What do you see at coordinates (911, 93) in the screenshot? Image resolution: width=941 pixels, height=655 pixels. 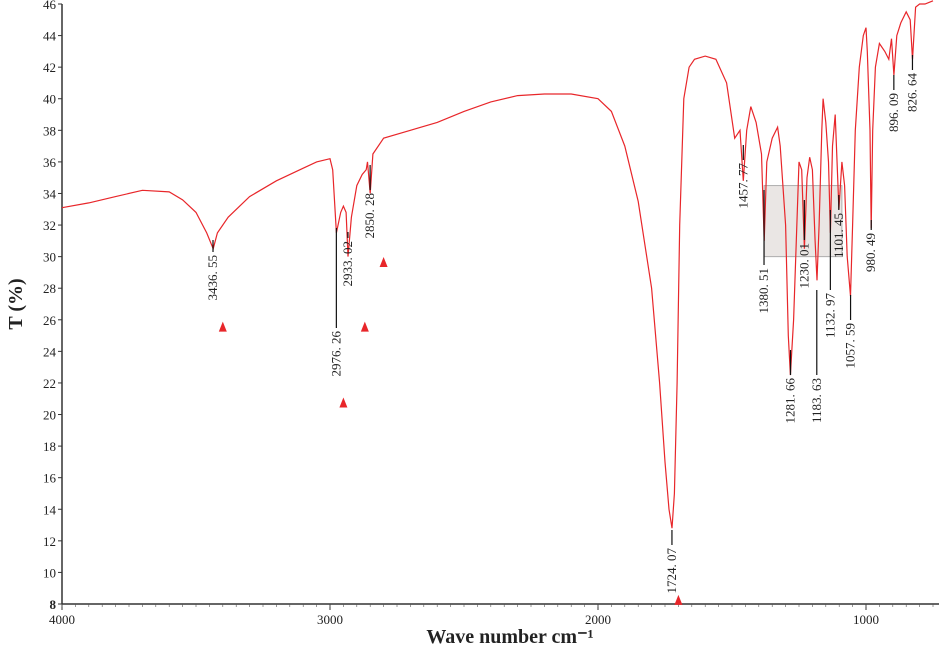 I see `peak-label: 826. 64` at bounding box center [911, 93].